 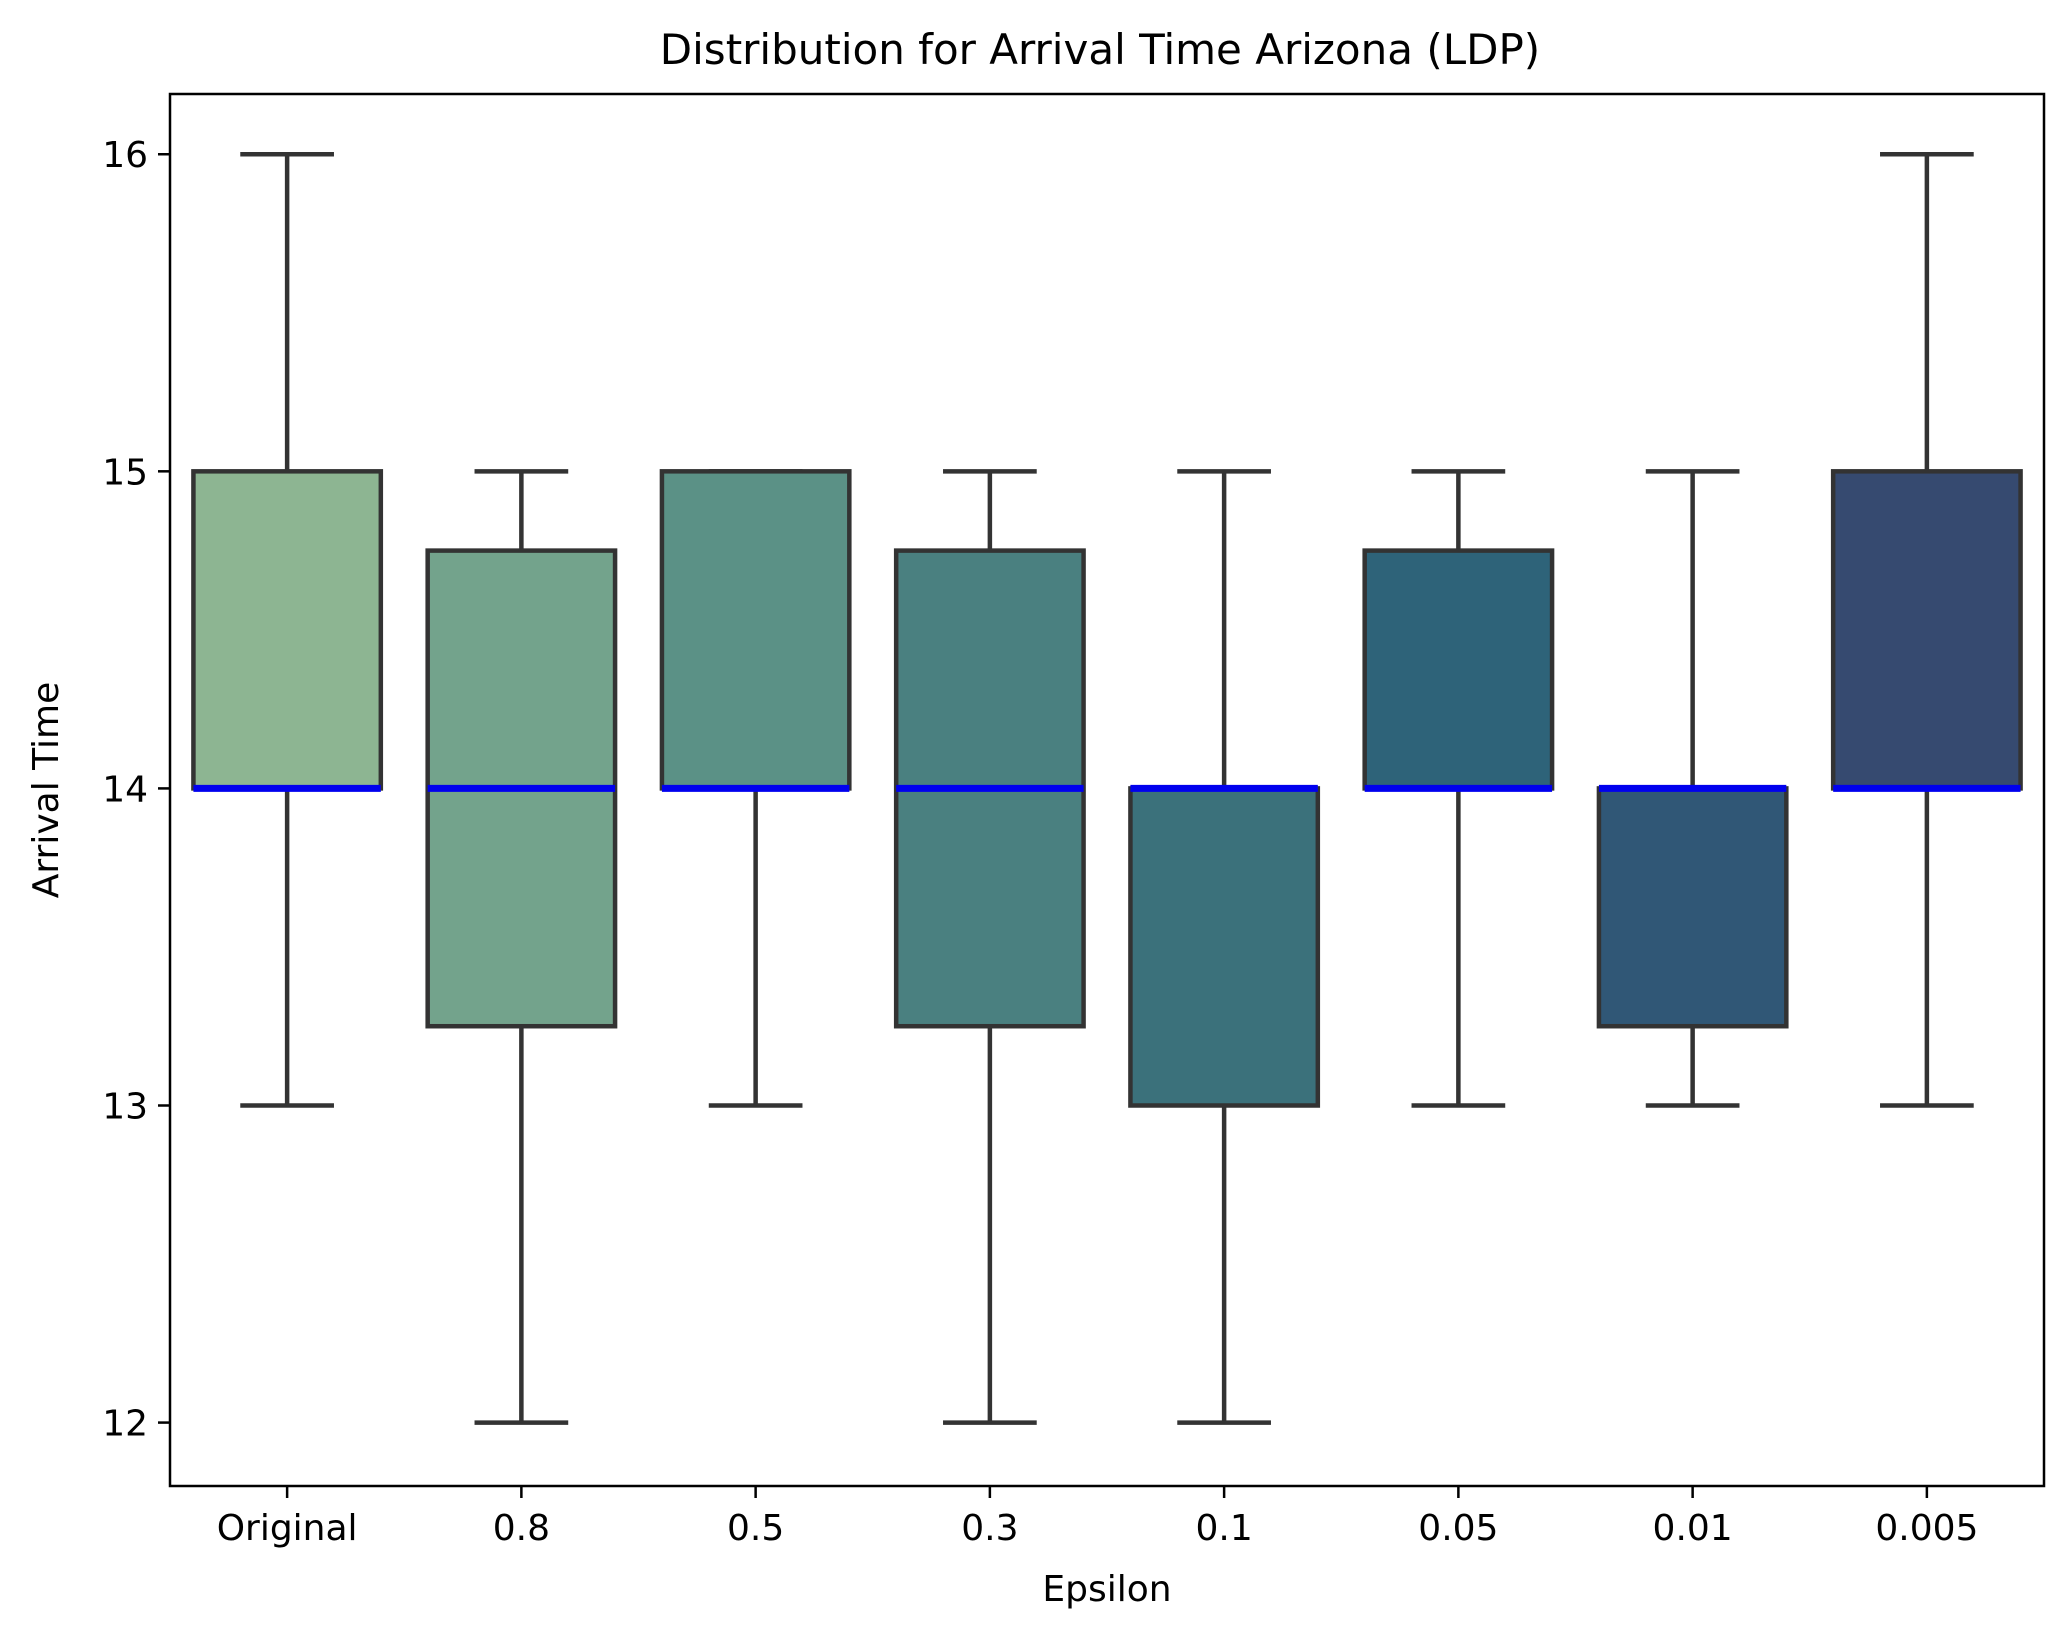 What do you see at coordinates (287, 1528) in the screenshot?
I see `x-tick-label: Original` at bounding box center [287, 1528].